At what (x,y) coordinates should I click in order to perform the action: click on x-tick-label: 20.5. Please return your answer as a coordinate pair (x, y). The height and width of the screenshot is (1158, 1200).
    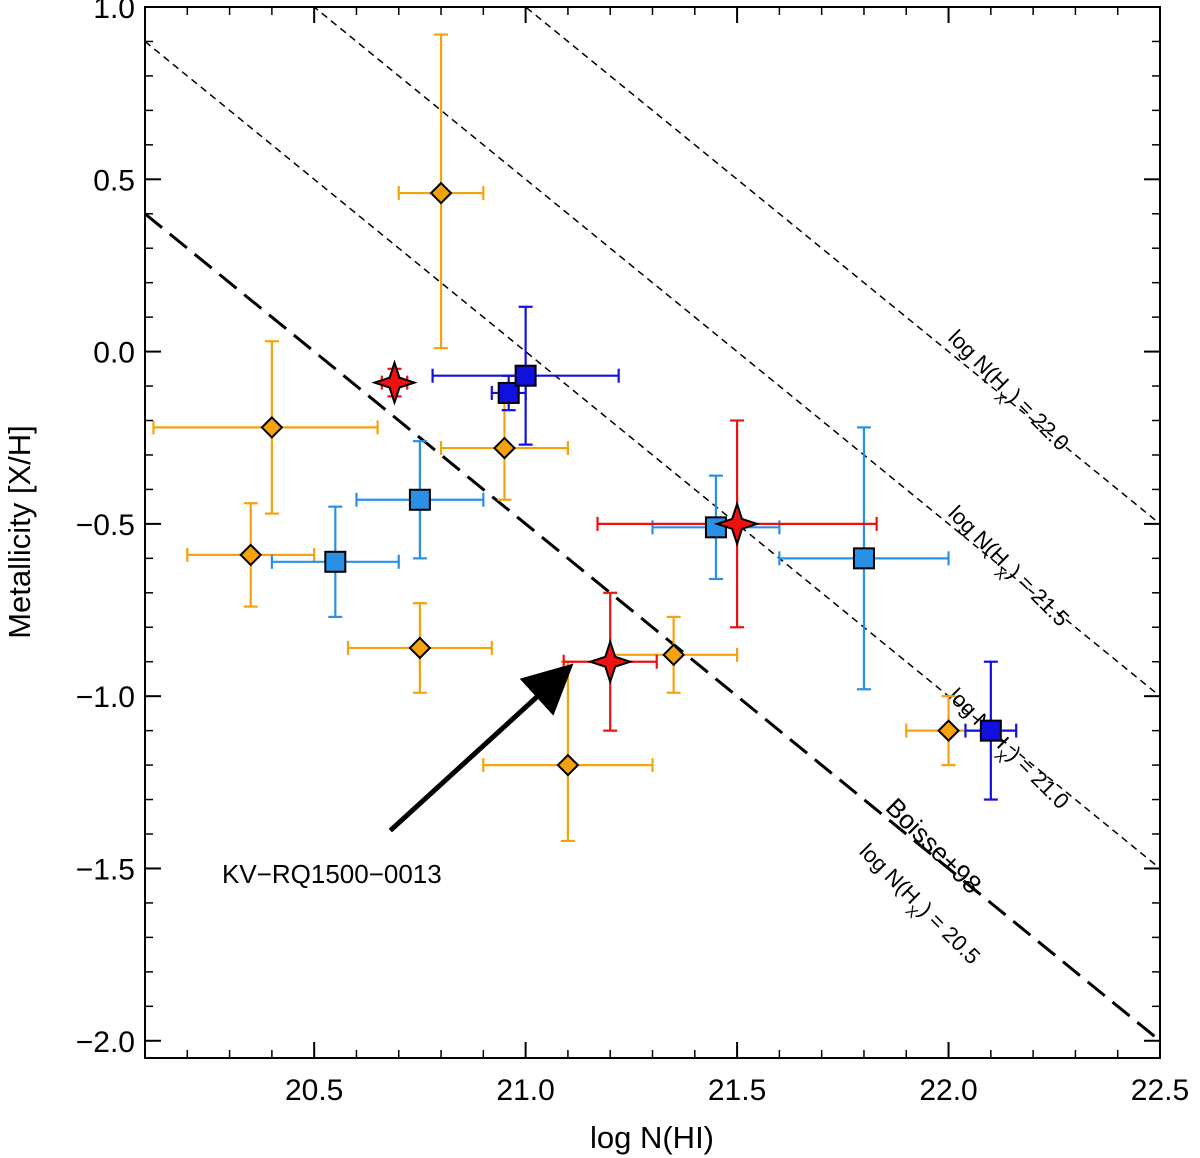
    Looking at the image, I should click on (314, 1090).